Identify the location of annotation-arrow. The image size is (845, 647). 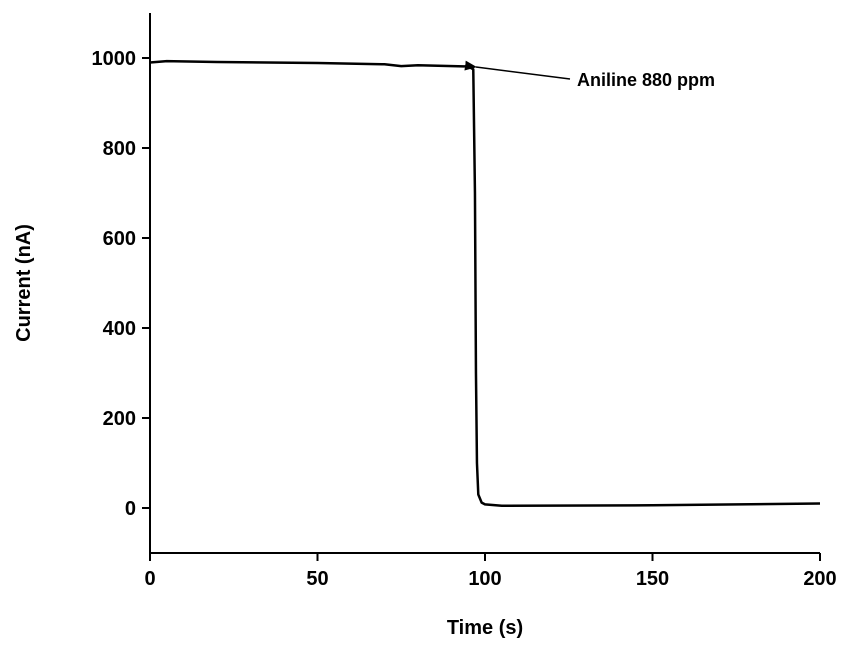
(517, 70).